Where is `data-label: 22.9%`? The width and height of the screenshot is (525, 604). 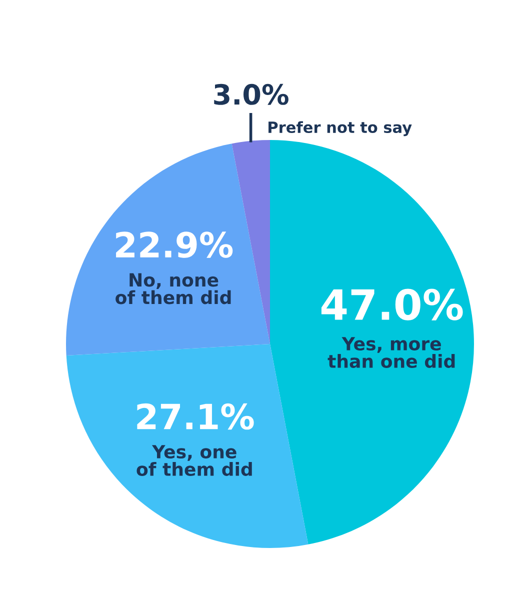
data-label: 22.9% is located at coordinates (174, 245).